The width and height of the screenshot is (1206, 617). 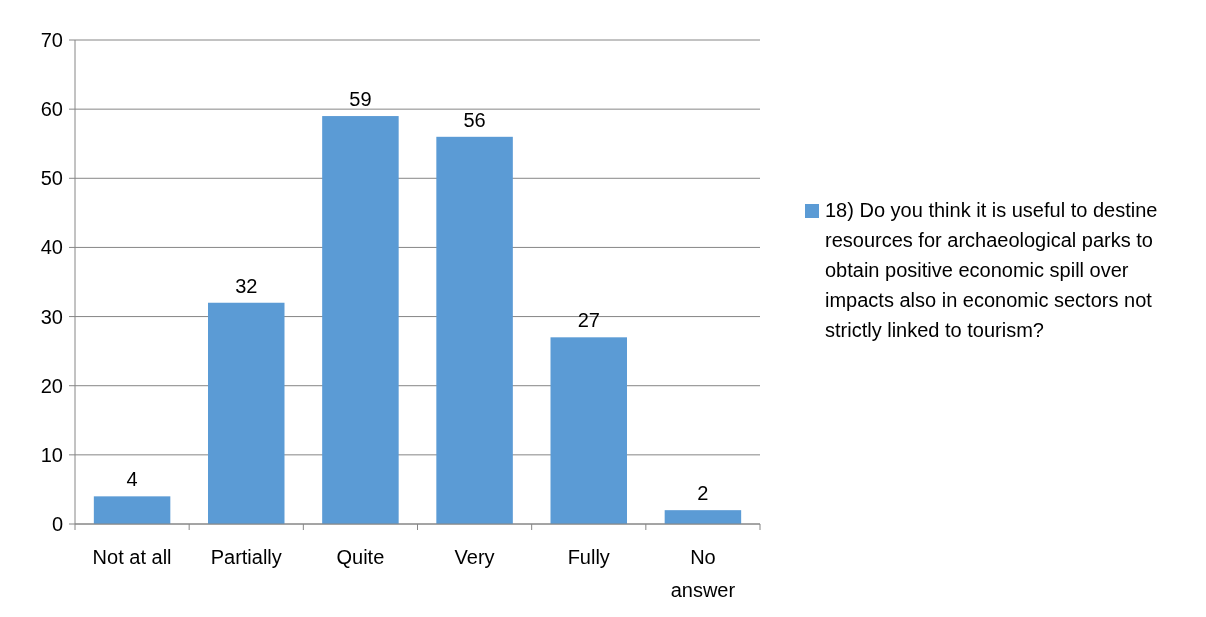 I want to click on data-label: 2, so click(x=703, y=493).